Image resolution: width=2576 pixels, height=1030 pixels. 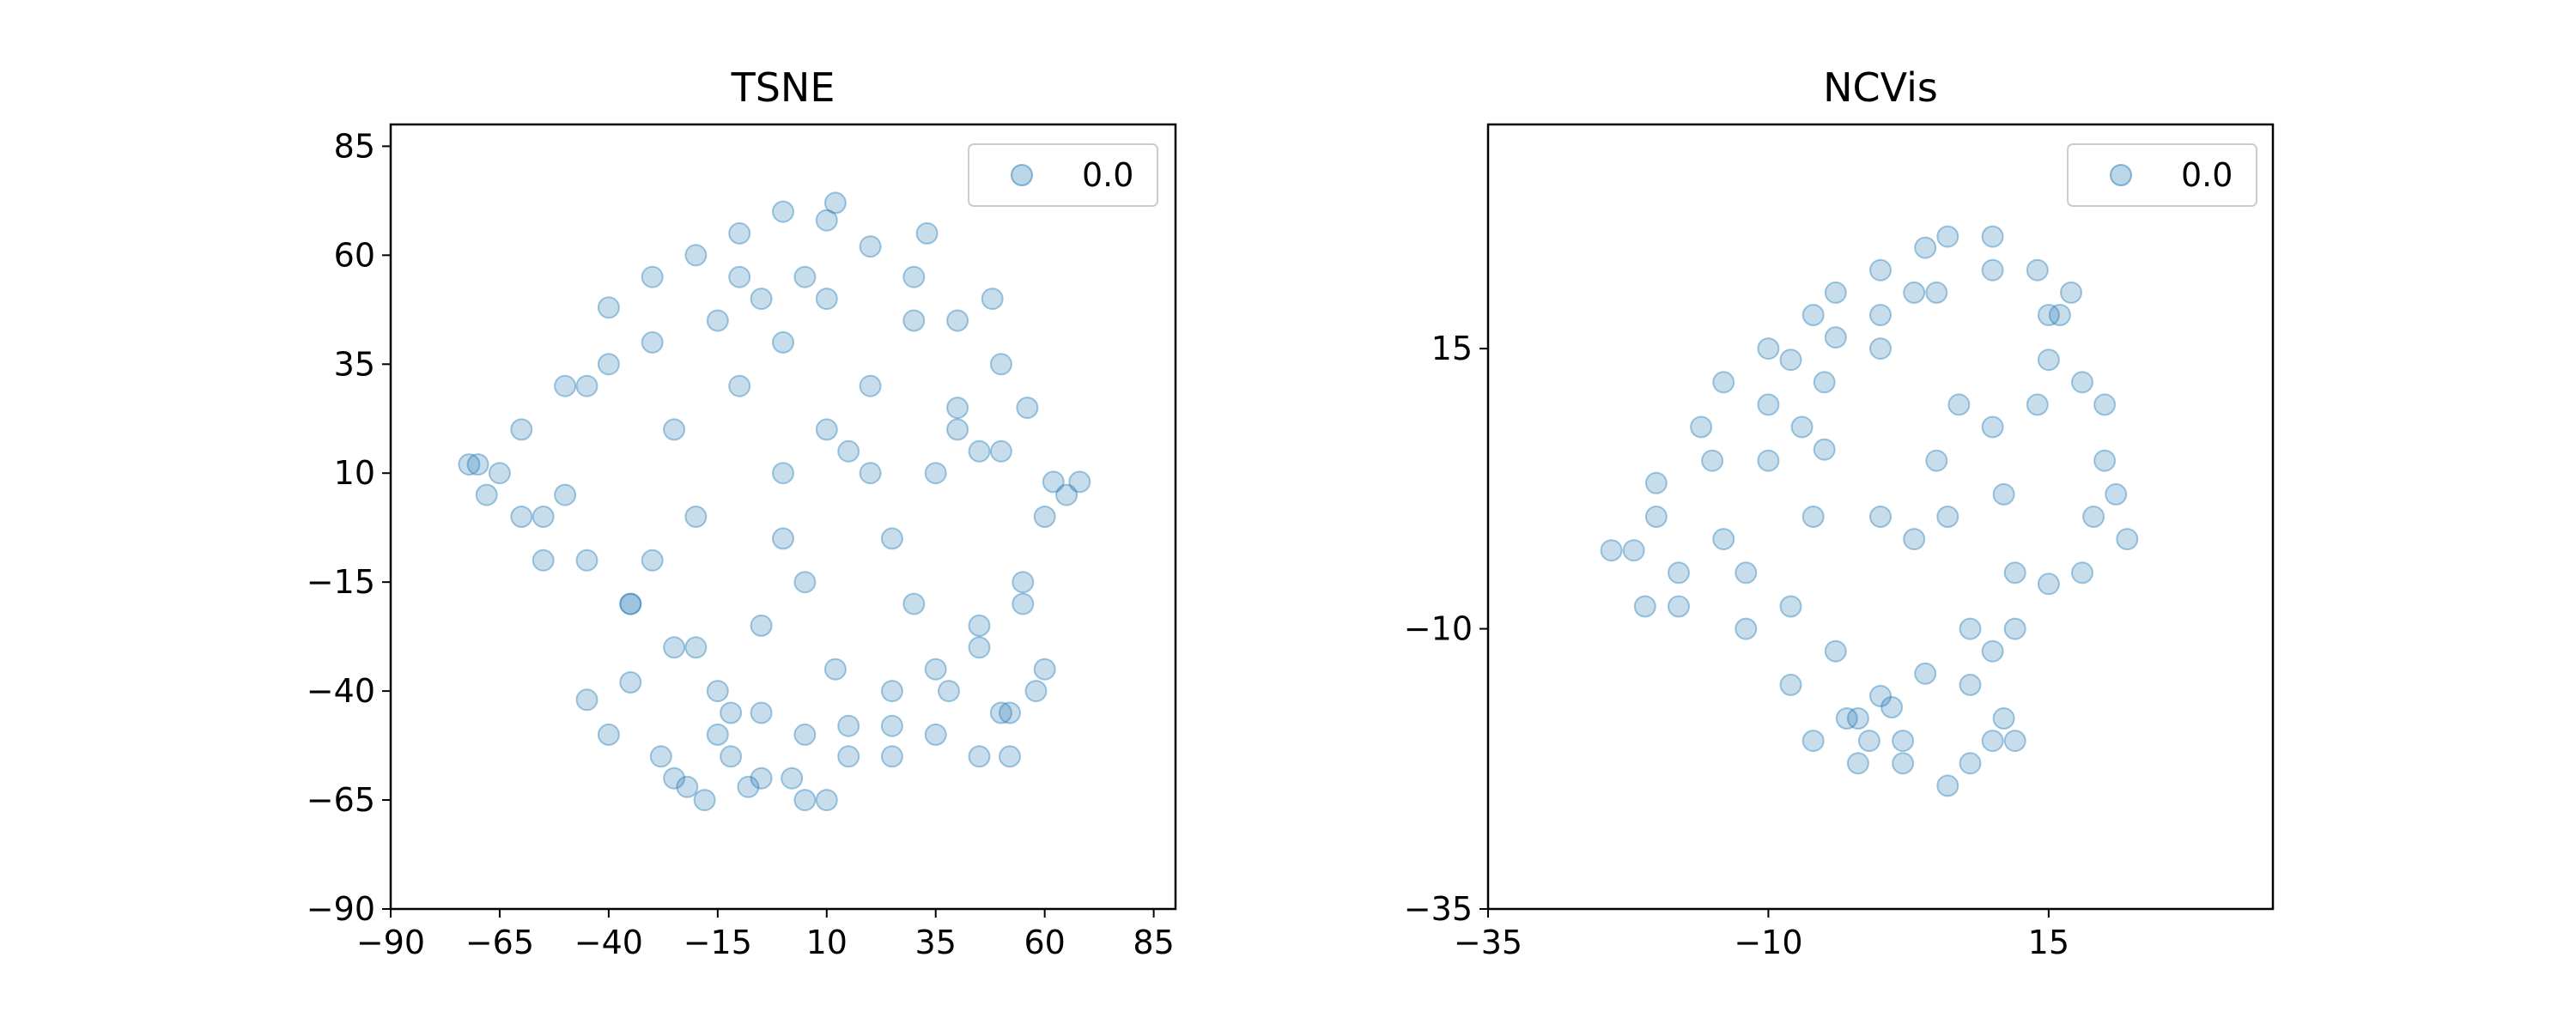 I want to click on tsne-y-tick-label: 60, so click(x=355, y=255).